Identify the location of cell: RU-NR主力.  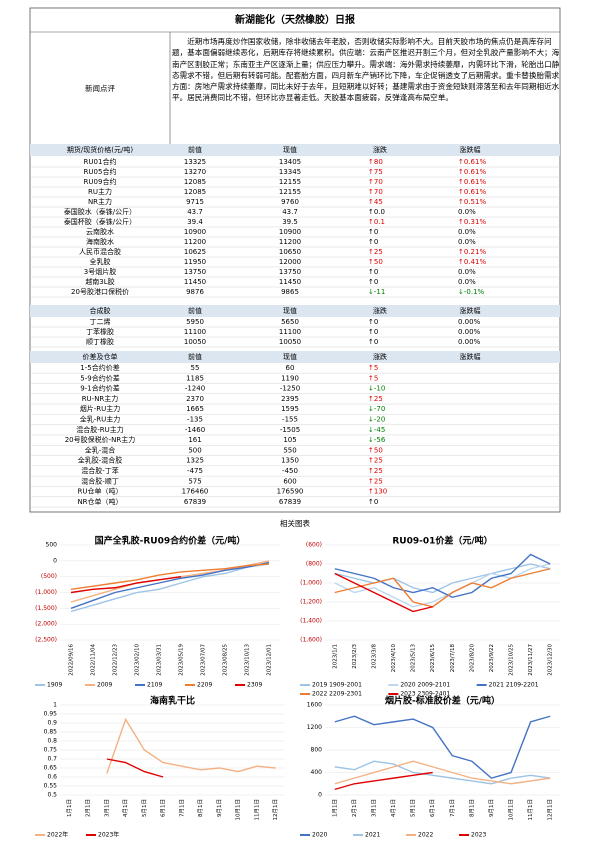
(100, 398).